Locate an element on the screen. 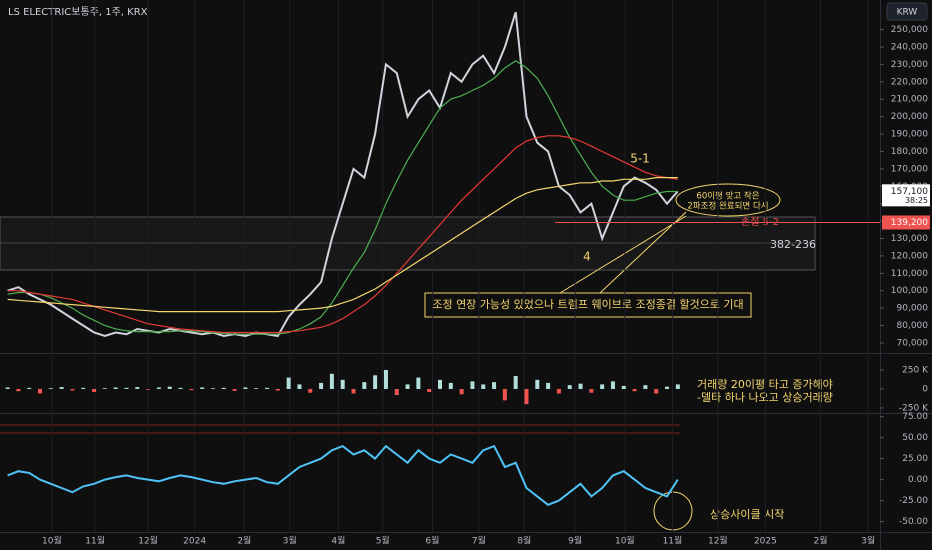 The height and width of the screenshot is (550, 932). x-tick-label: 5월 is located at coordinates (383, 541).